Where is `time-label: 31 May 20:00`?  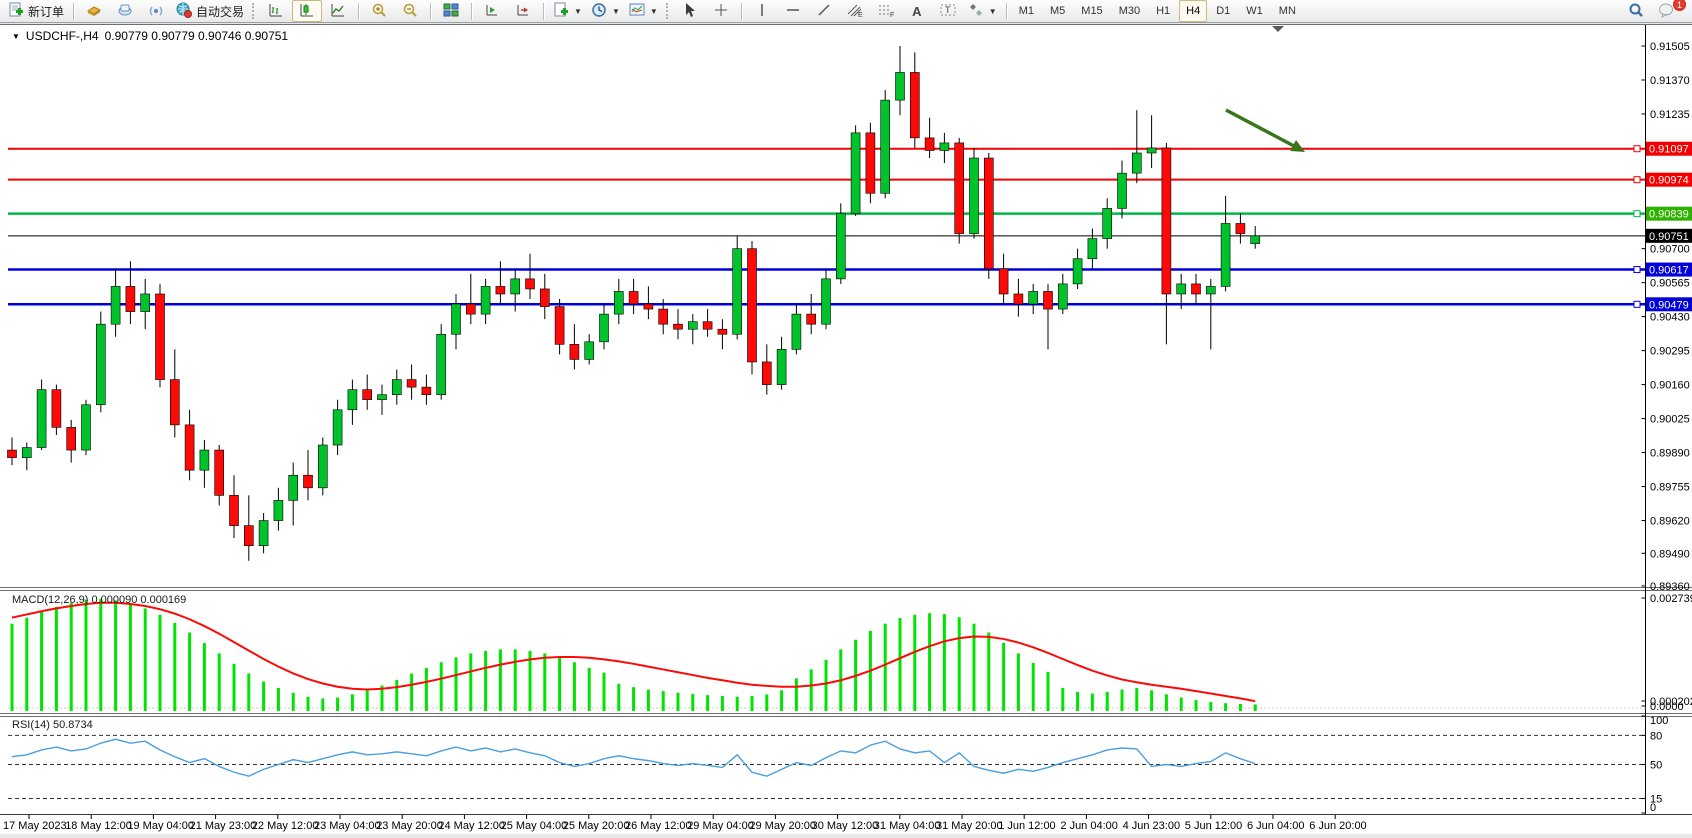 time-label: 31 May 20:00 is located at coordinates (969, 826).